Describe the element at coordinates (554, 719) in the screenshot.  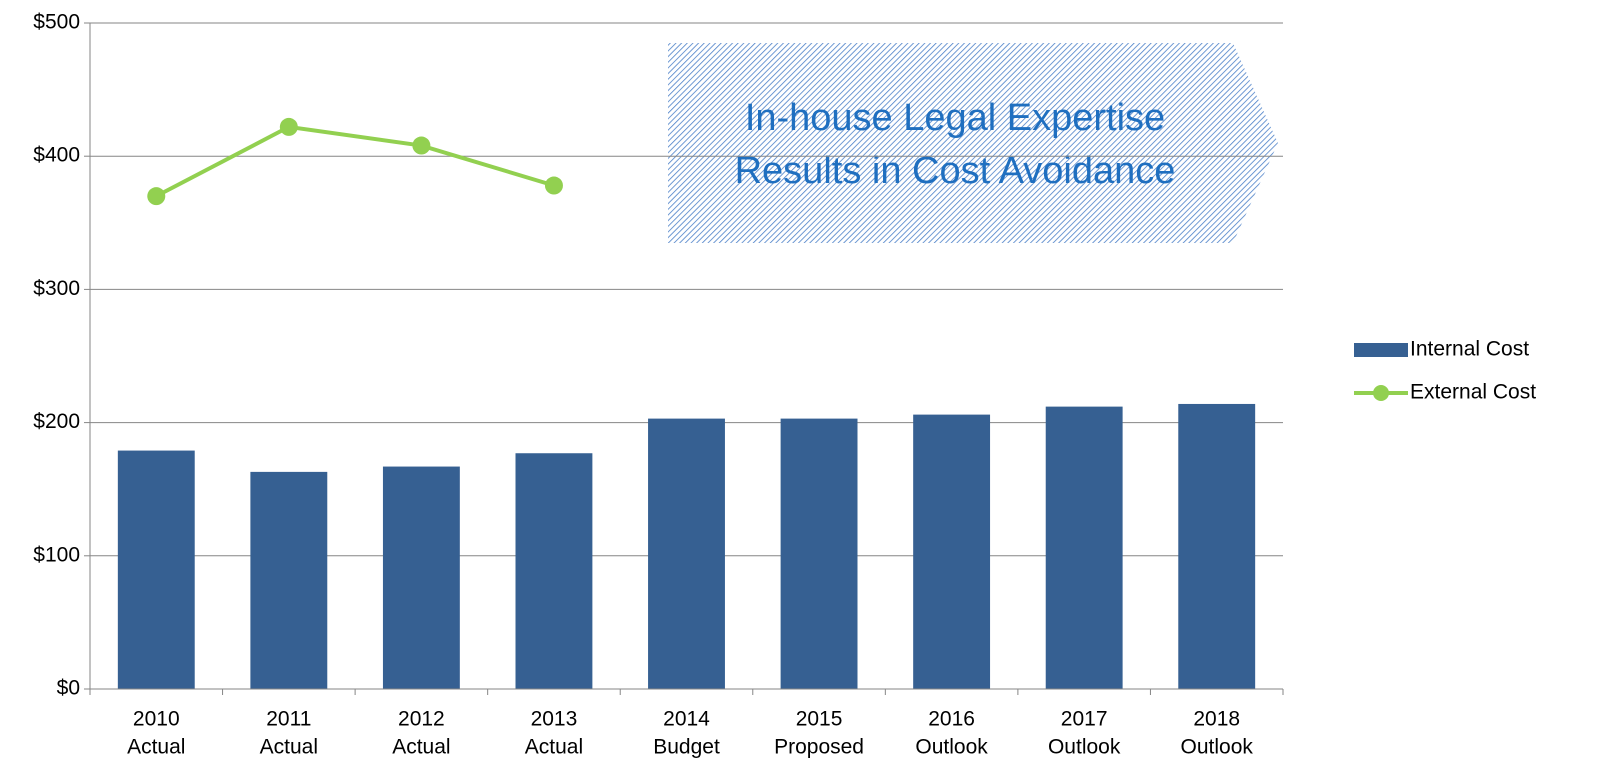
I see `x-tick-label: 2013` at that location.